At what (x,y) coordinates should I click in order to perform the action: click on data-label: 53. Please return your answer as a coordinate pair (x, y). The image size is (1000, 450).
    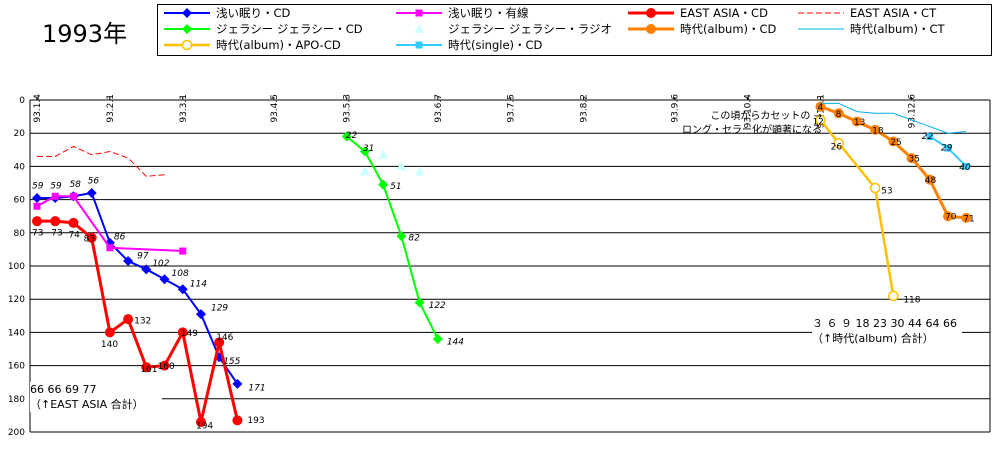
    Looking at the image, I should click on (886, 191).